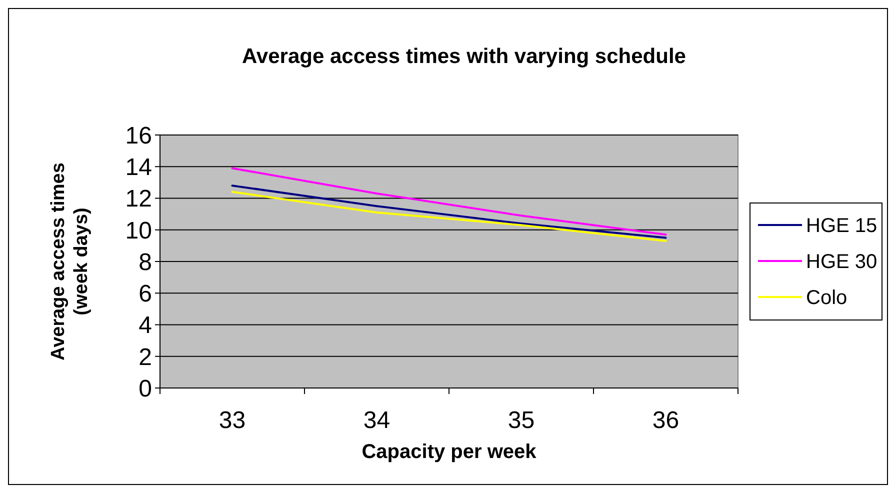  What do you see at coordinates (842, 262) in the screenshot?
I see `legend-label: HGE 30` at bounding box center [842, 262].